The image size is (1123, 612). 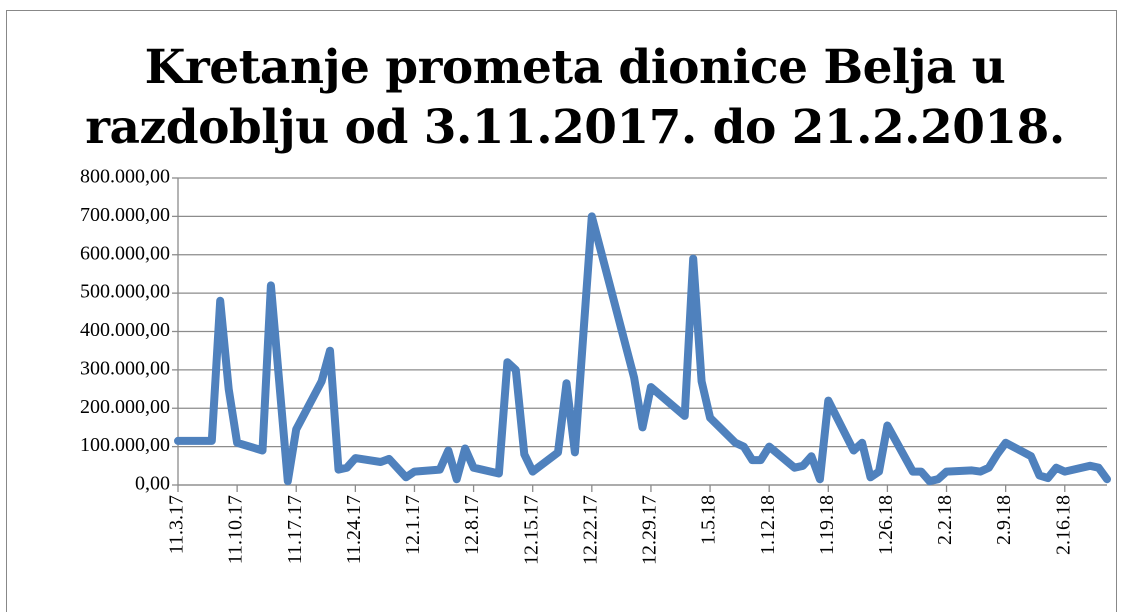 I want to click on x-tick-label: 11.10.17, so click(x=236, y=529).